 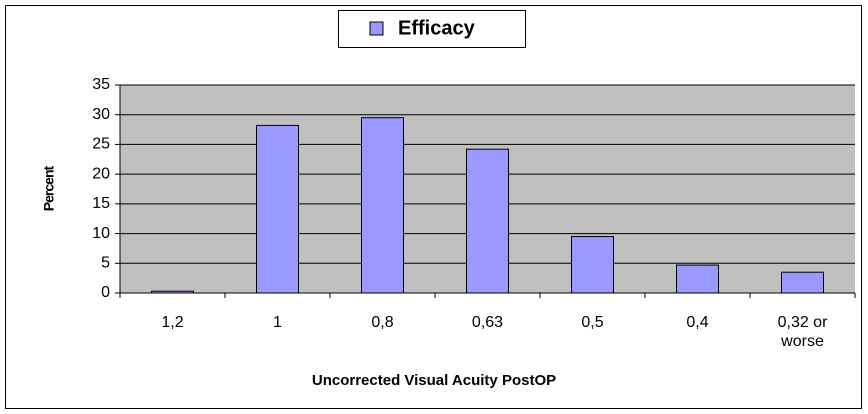 What do you see at coordinates (487, 322) in the screenshot?
I see `x-tick-label: 0,63` at bounding box center [487, 322].